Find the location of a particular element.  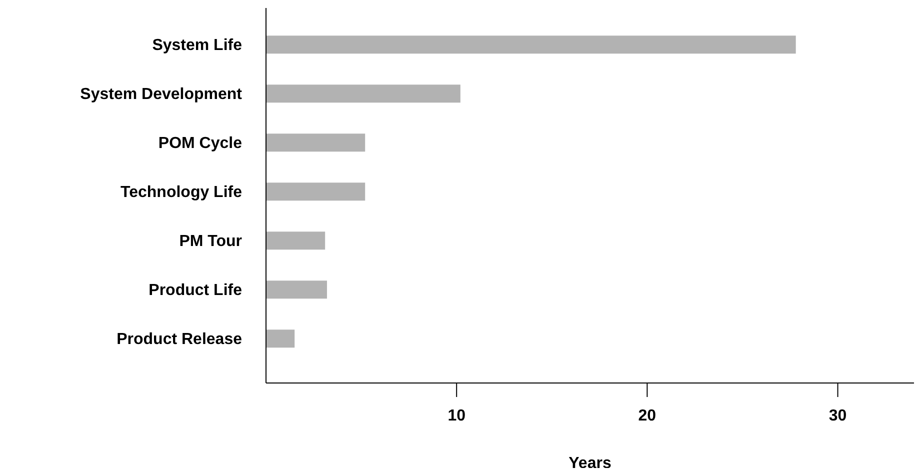

y-tick-label: System Development is located at coordinates (161, 95).